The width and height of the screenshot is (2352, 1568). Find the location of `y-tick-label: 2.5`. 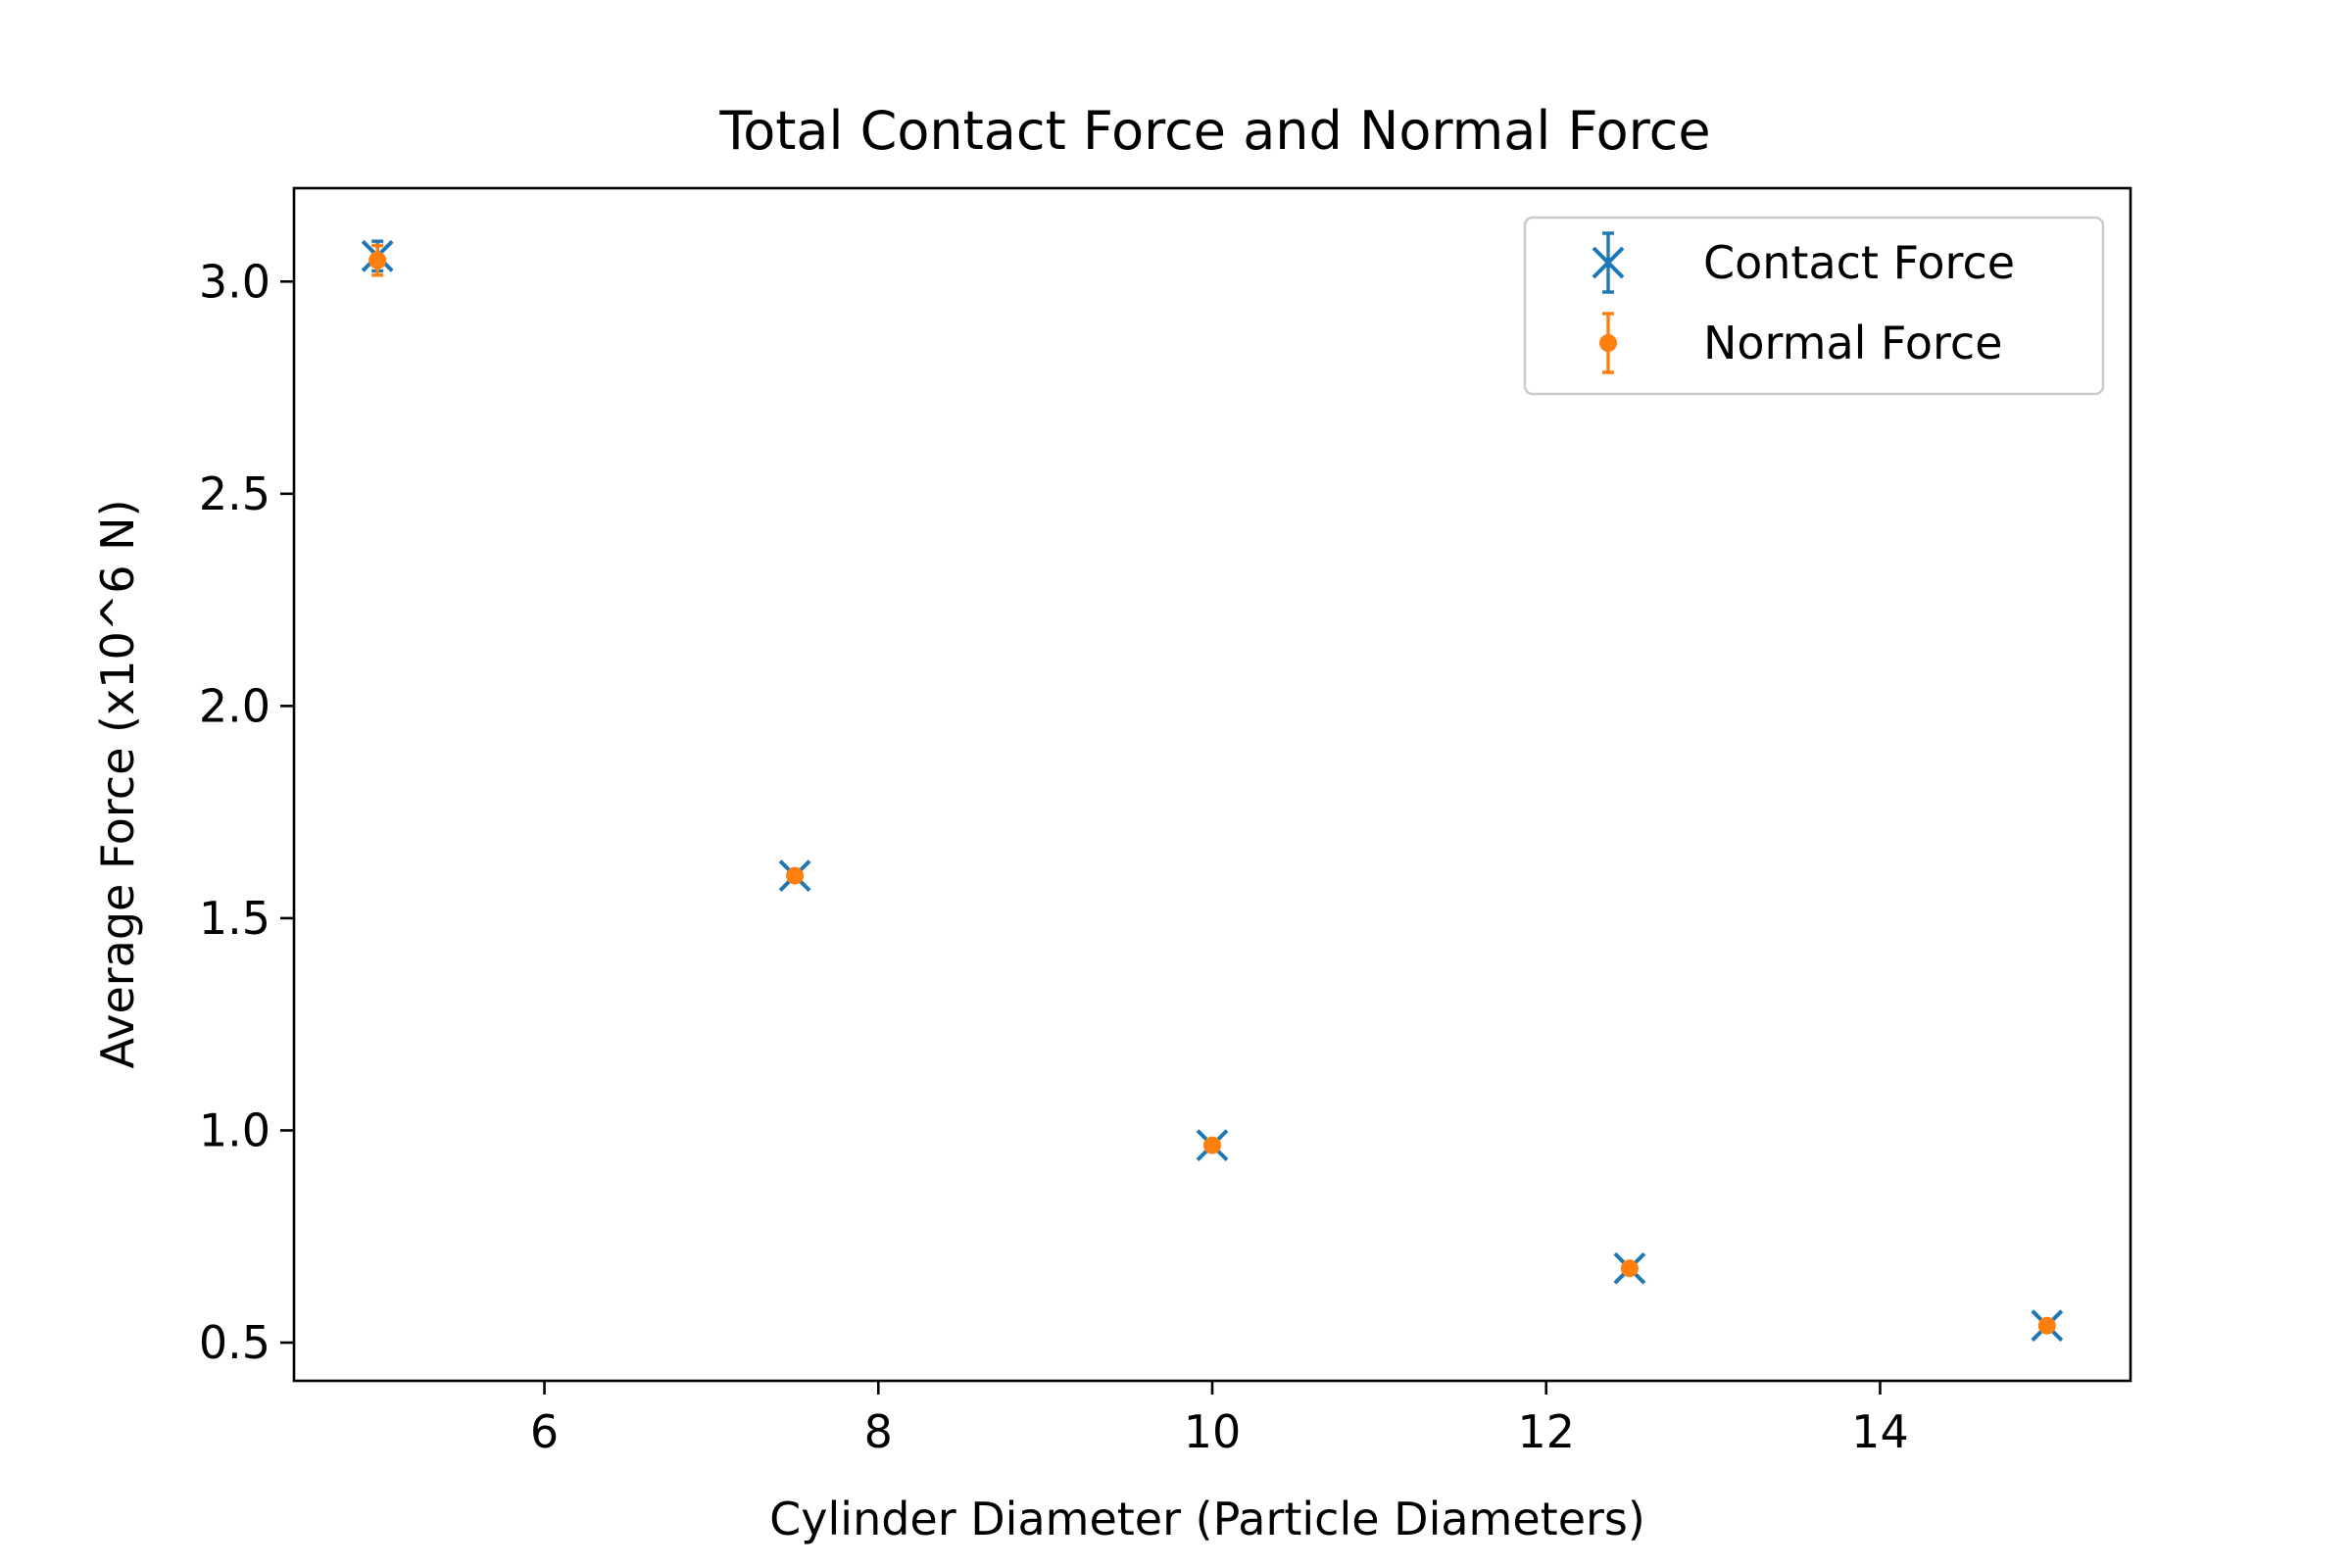

y-tick-label: 2.5 is located at coordinates (234, 493).